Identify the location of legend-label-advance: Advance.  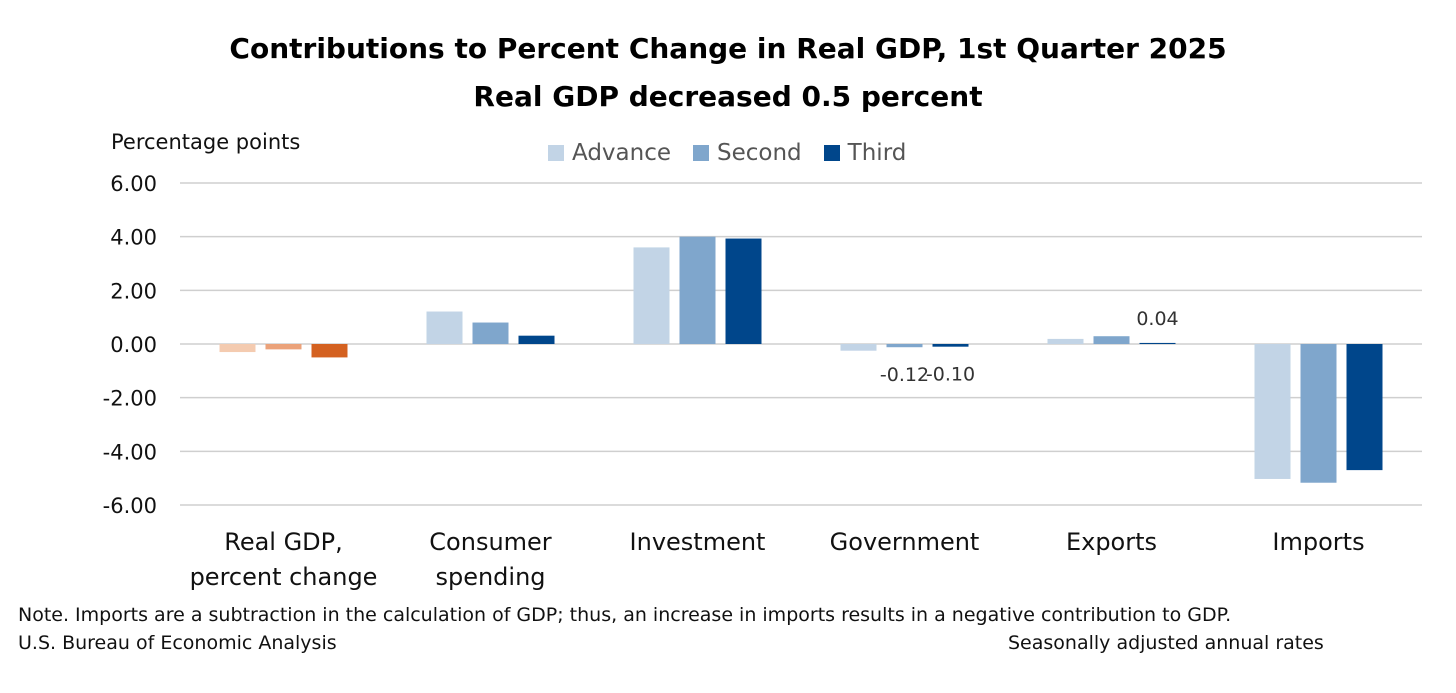
(622, 153).